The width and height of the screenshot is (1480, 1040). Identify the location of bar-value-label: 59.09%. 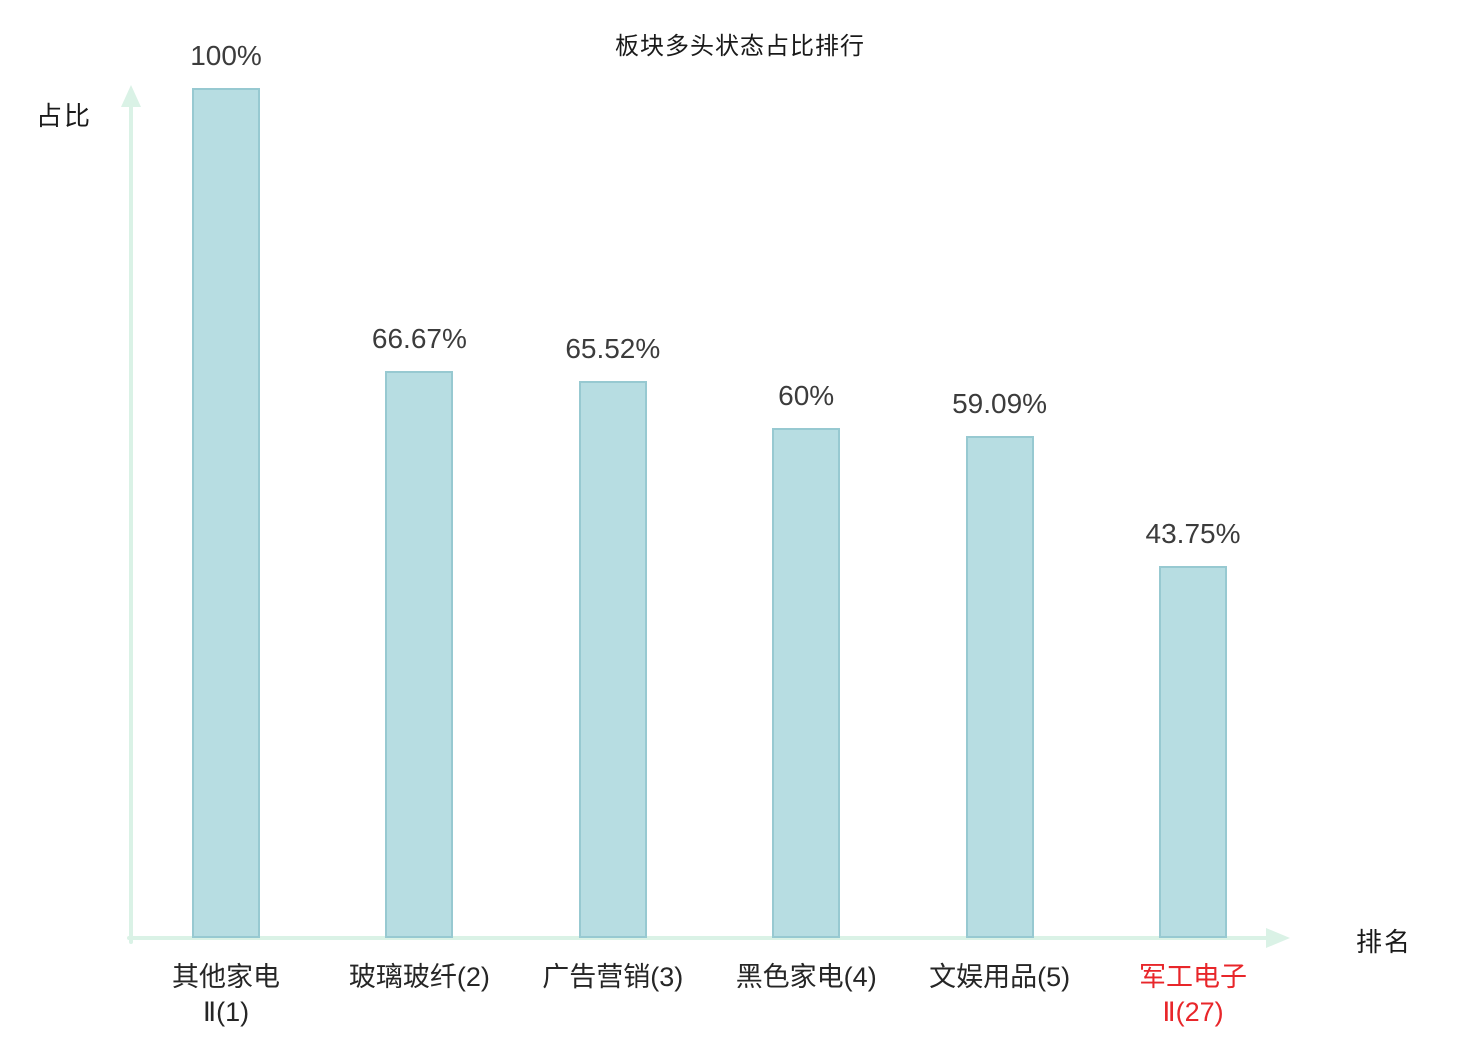
(1000, 403).